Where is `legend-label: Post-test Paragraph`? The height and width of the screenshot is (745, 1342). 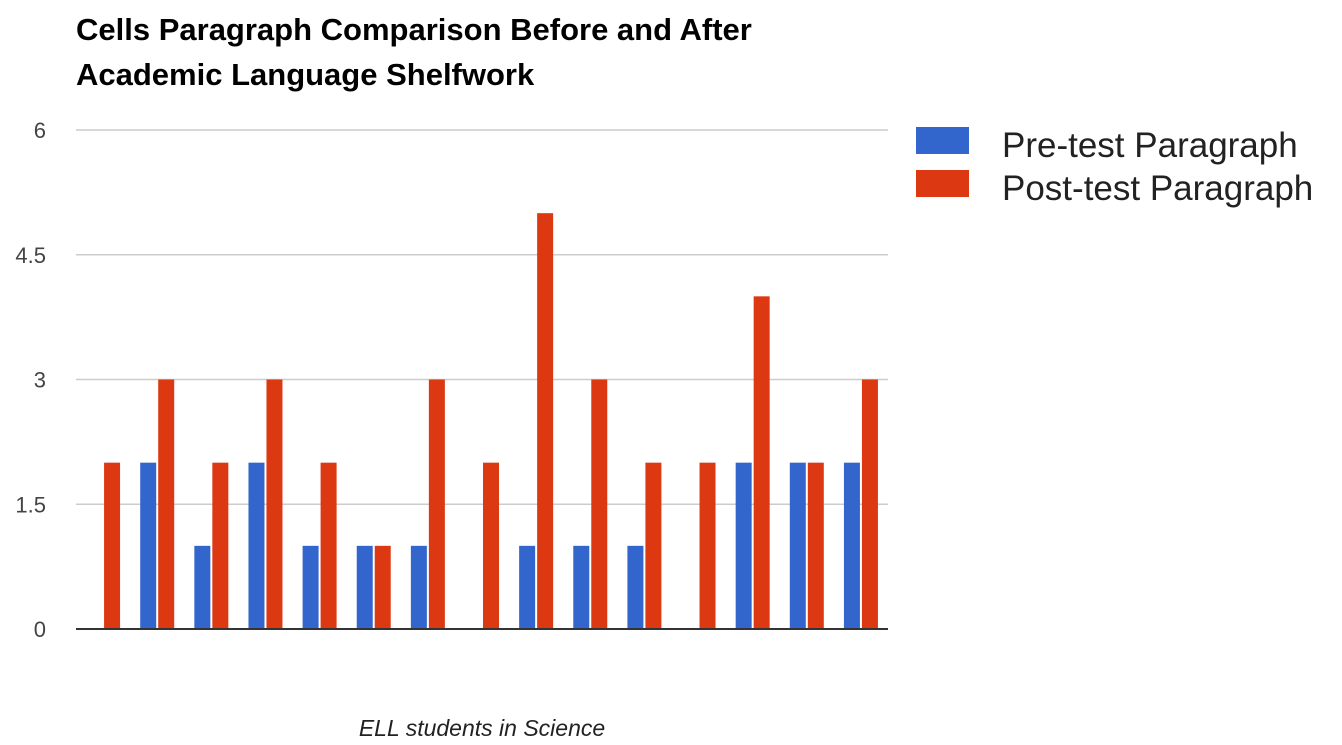
legend-label: Post-test Paragraph is located at coordinates (1157, 188).